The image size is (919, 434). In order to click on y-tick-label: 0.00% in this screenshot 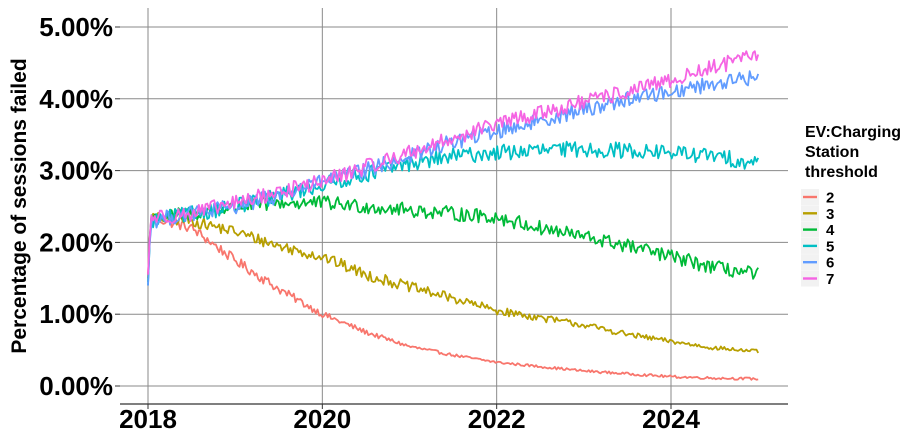, I will do `click(76, 386)`.